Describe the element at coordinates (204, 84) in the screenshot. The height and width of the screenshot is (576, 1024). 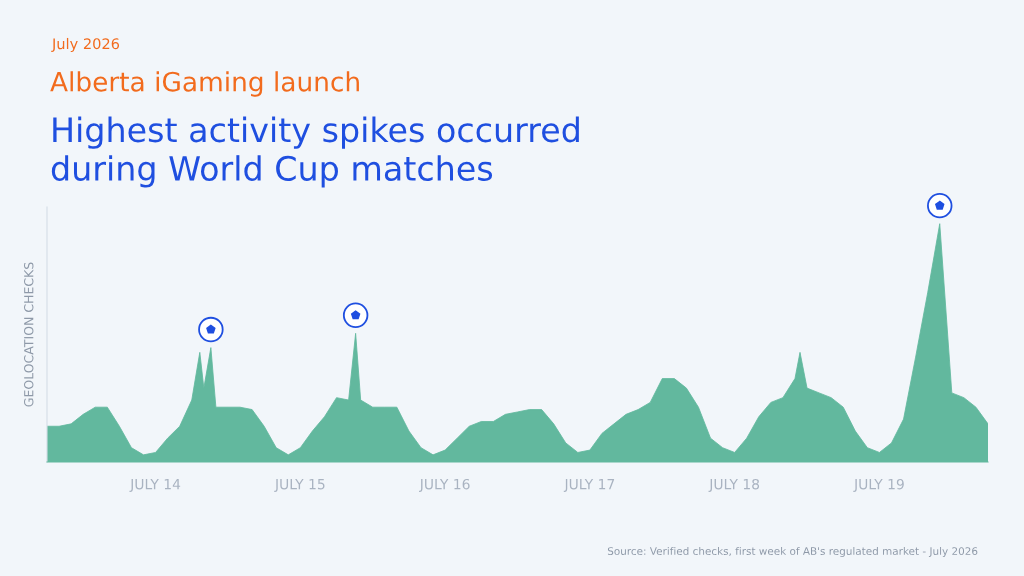
I see `chart-subtitle: Alberta iGaming launch` at that location.